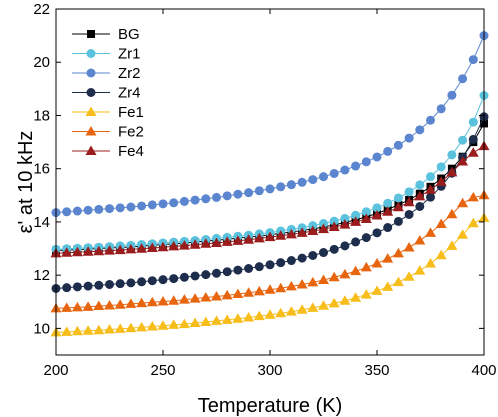 The height and width of the screenshot is (417, 498). Describe the element at coordinates (483, 370) in the screenshot. I see `x-tick-label: 400` at that location.